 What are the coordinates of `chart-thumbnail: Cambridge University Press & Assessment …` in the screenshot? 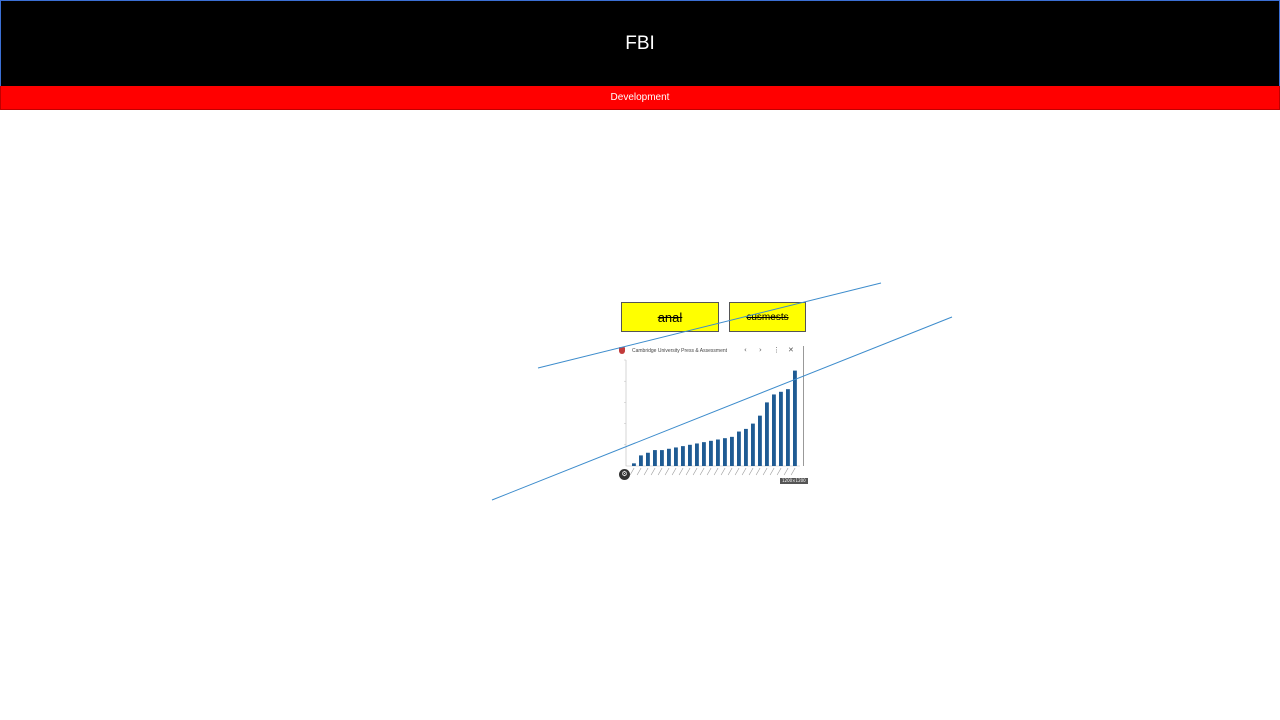 It's located at (712, 414).